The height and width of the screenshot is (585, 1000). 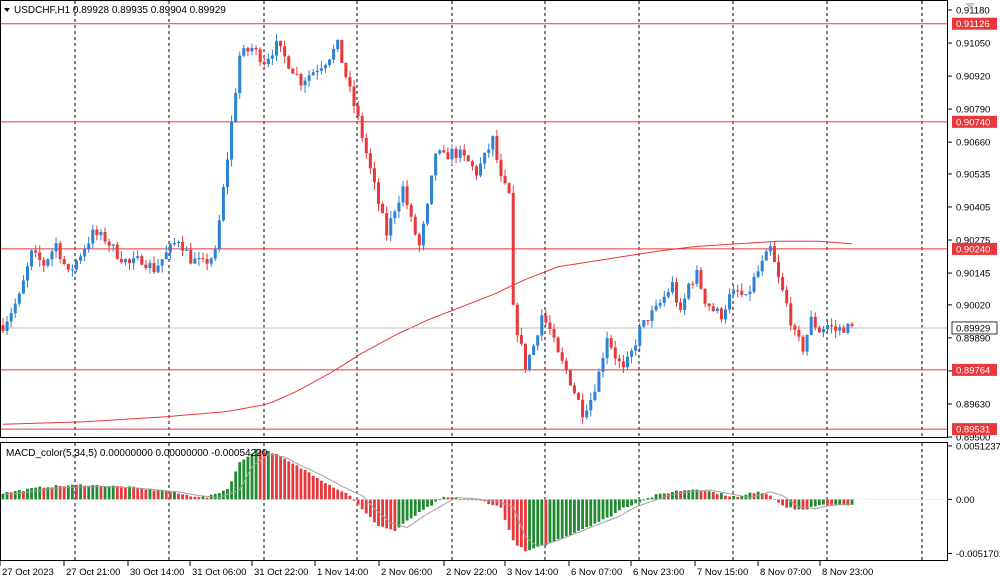 I want to click on collapse-triangle-icon, so click(x=7, y=10).